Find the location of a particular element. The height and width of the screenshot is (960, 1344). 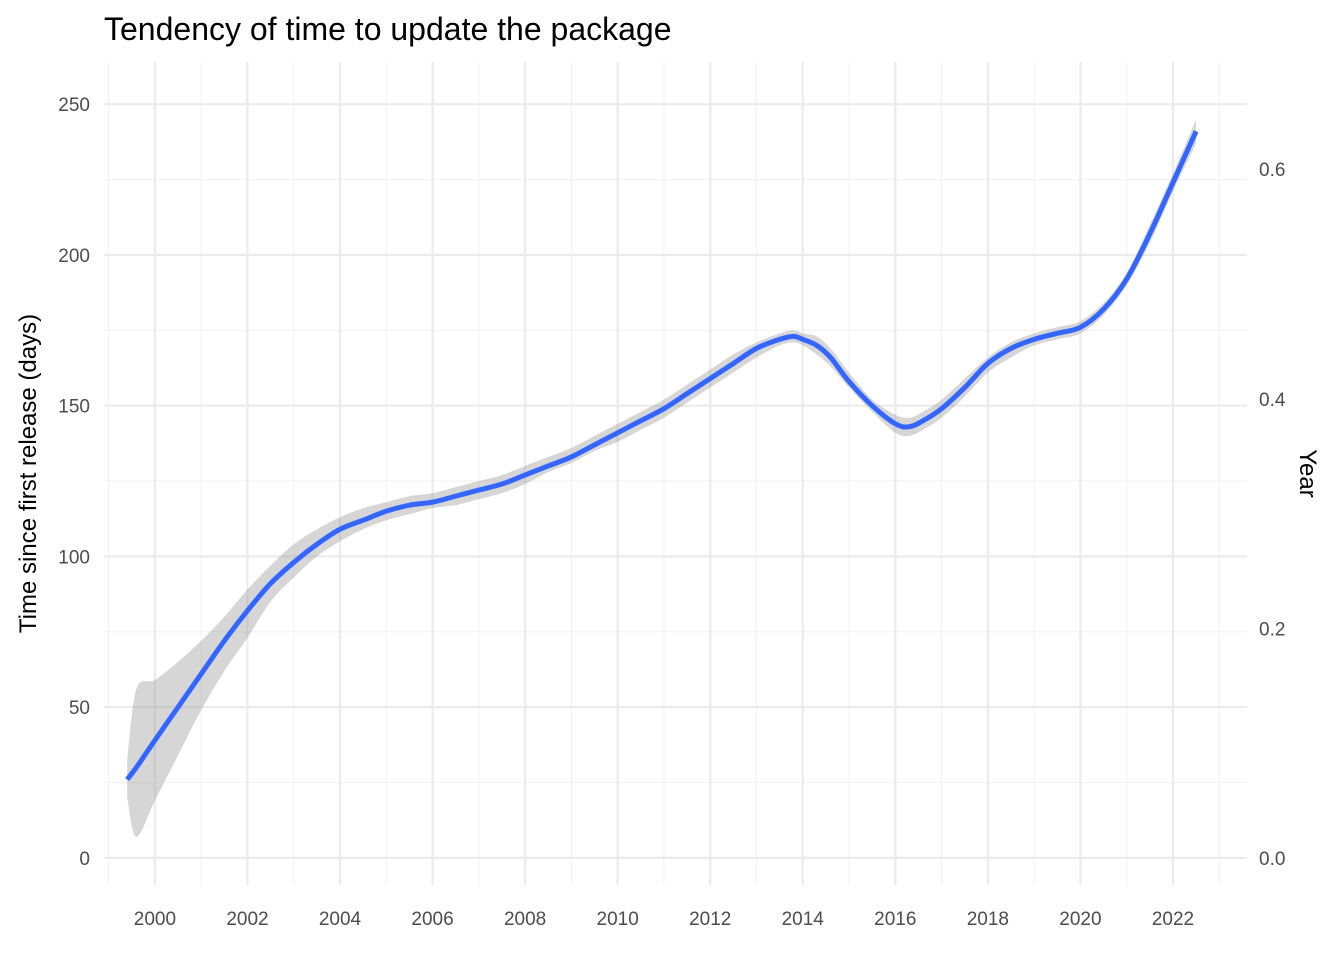

x-tick-label: 2006 is located at coordinates (432, 919).